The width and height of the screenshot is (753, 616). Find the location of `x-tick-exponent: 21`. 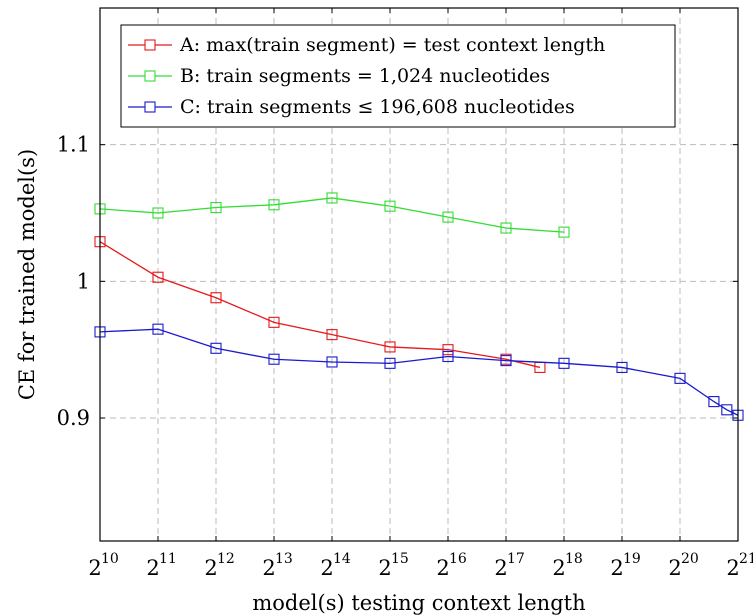

x-tick-exponent: 21 is located at coordinates (746, 559).